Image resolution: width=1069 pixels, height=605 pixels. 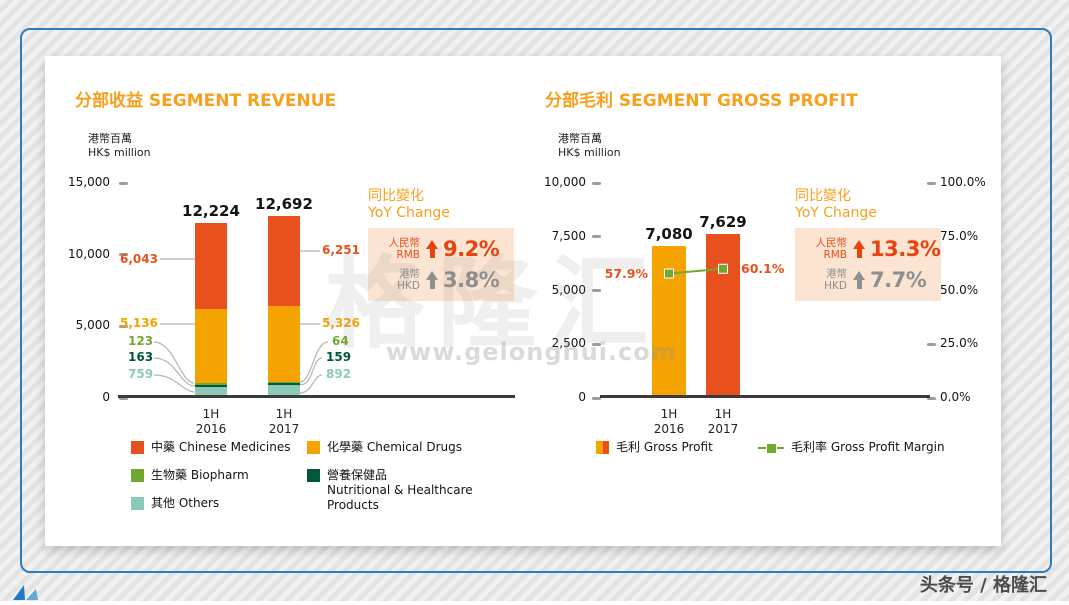 What do you see at coordinates (626, 273) in the screenshot?
I see `margin-point-label: 57.9%` at bounding box center [626, 273].